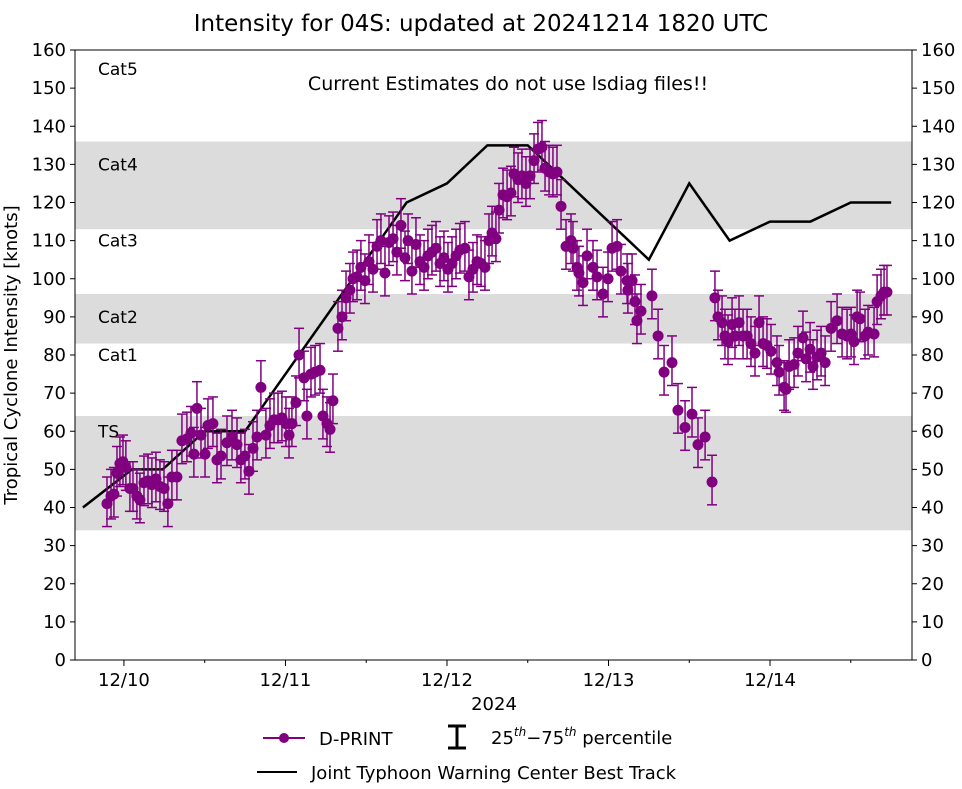  Describe the element at coordinates (49, 50) in the screenshot. I see `y-tick-label-left: 160` at that location.